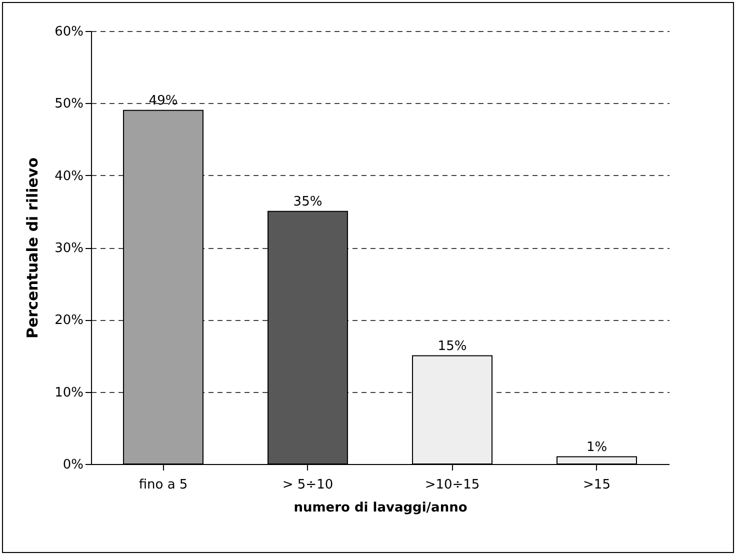 This screenshot has height=557, width=738. What do you see at coordinates (69, 176) in the screenshot?
I see `y-tick-label: 40%` at bounding box center [69, 176].